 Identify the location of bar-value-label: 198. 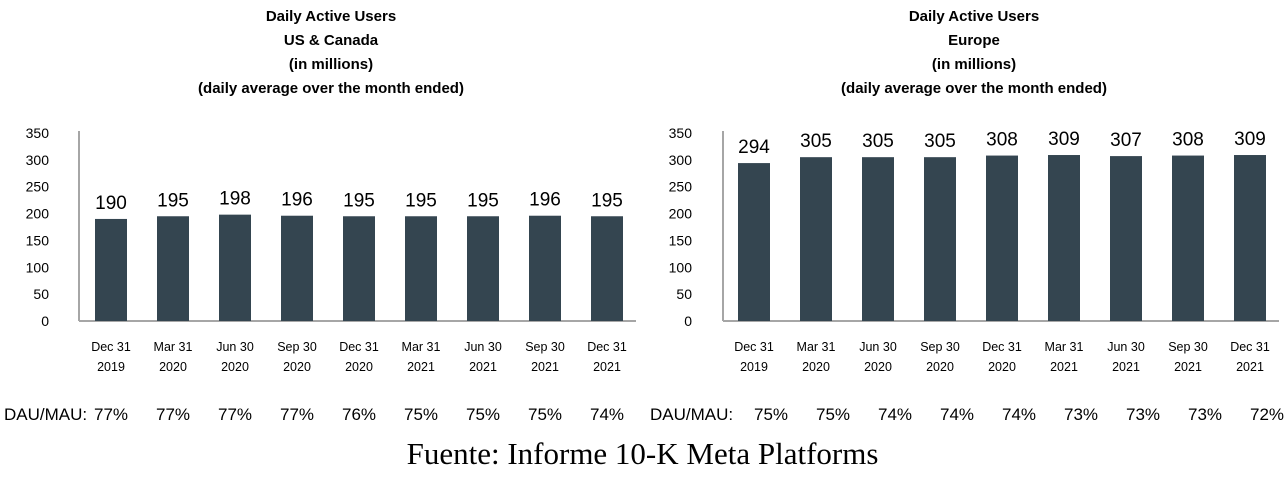
(235, 199).